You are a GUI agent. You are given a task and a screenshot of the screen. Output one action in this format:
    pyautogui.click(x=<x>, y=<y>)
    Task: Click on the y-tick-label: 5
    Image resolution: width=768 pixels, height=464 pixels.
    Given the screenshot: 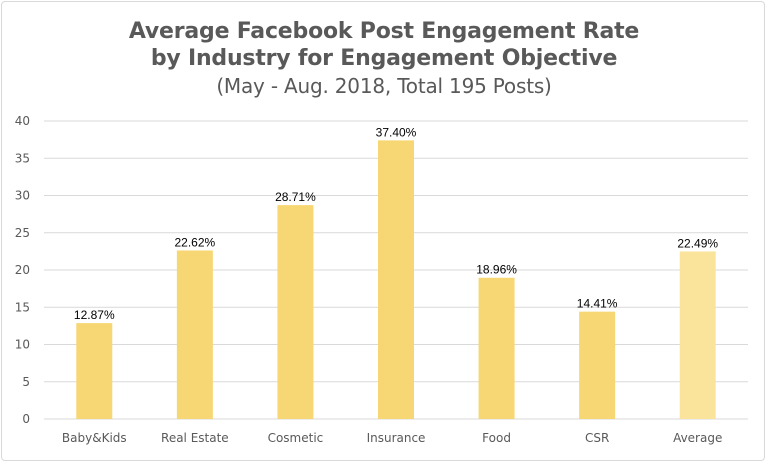 What is the action you would take?
    pyautogui.click(x=26, y=382)
    